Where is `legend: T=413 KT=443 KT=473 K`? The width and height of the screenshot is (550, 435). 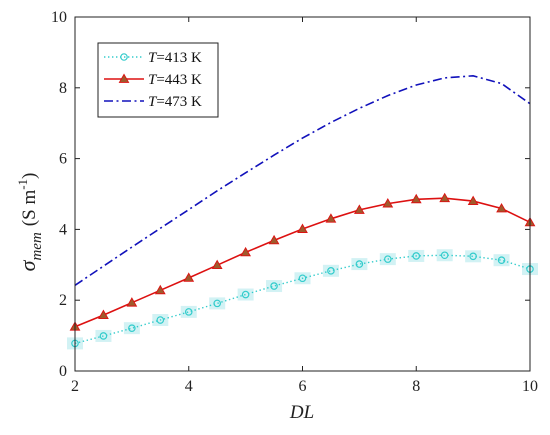
legend: T=413 KT=443 KT=473 K is located at coordinates (158, 80).